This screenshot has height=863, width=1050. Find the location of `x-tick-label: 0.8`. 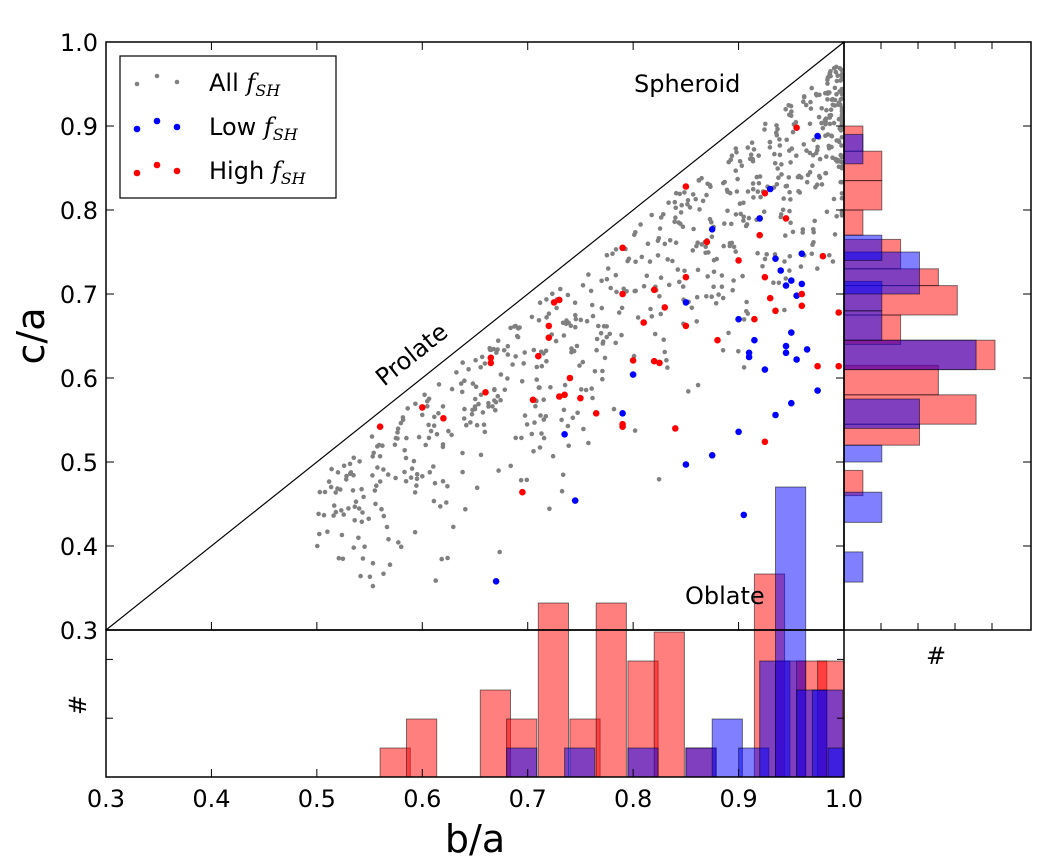

x-tick-label: 0.8 is located at coordinates (633, 799).